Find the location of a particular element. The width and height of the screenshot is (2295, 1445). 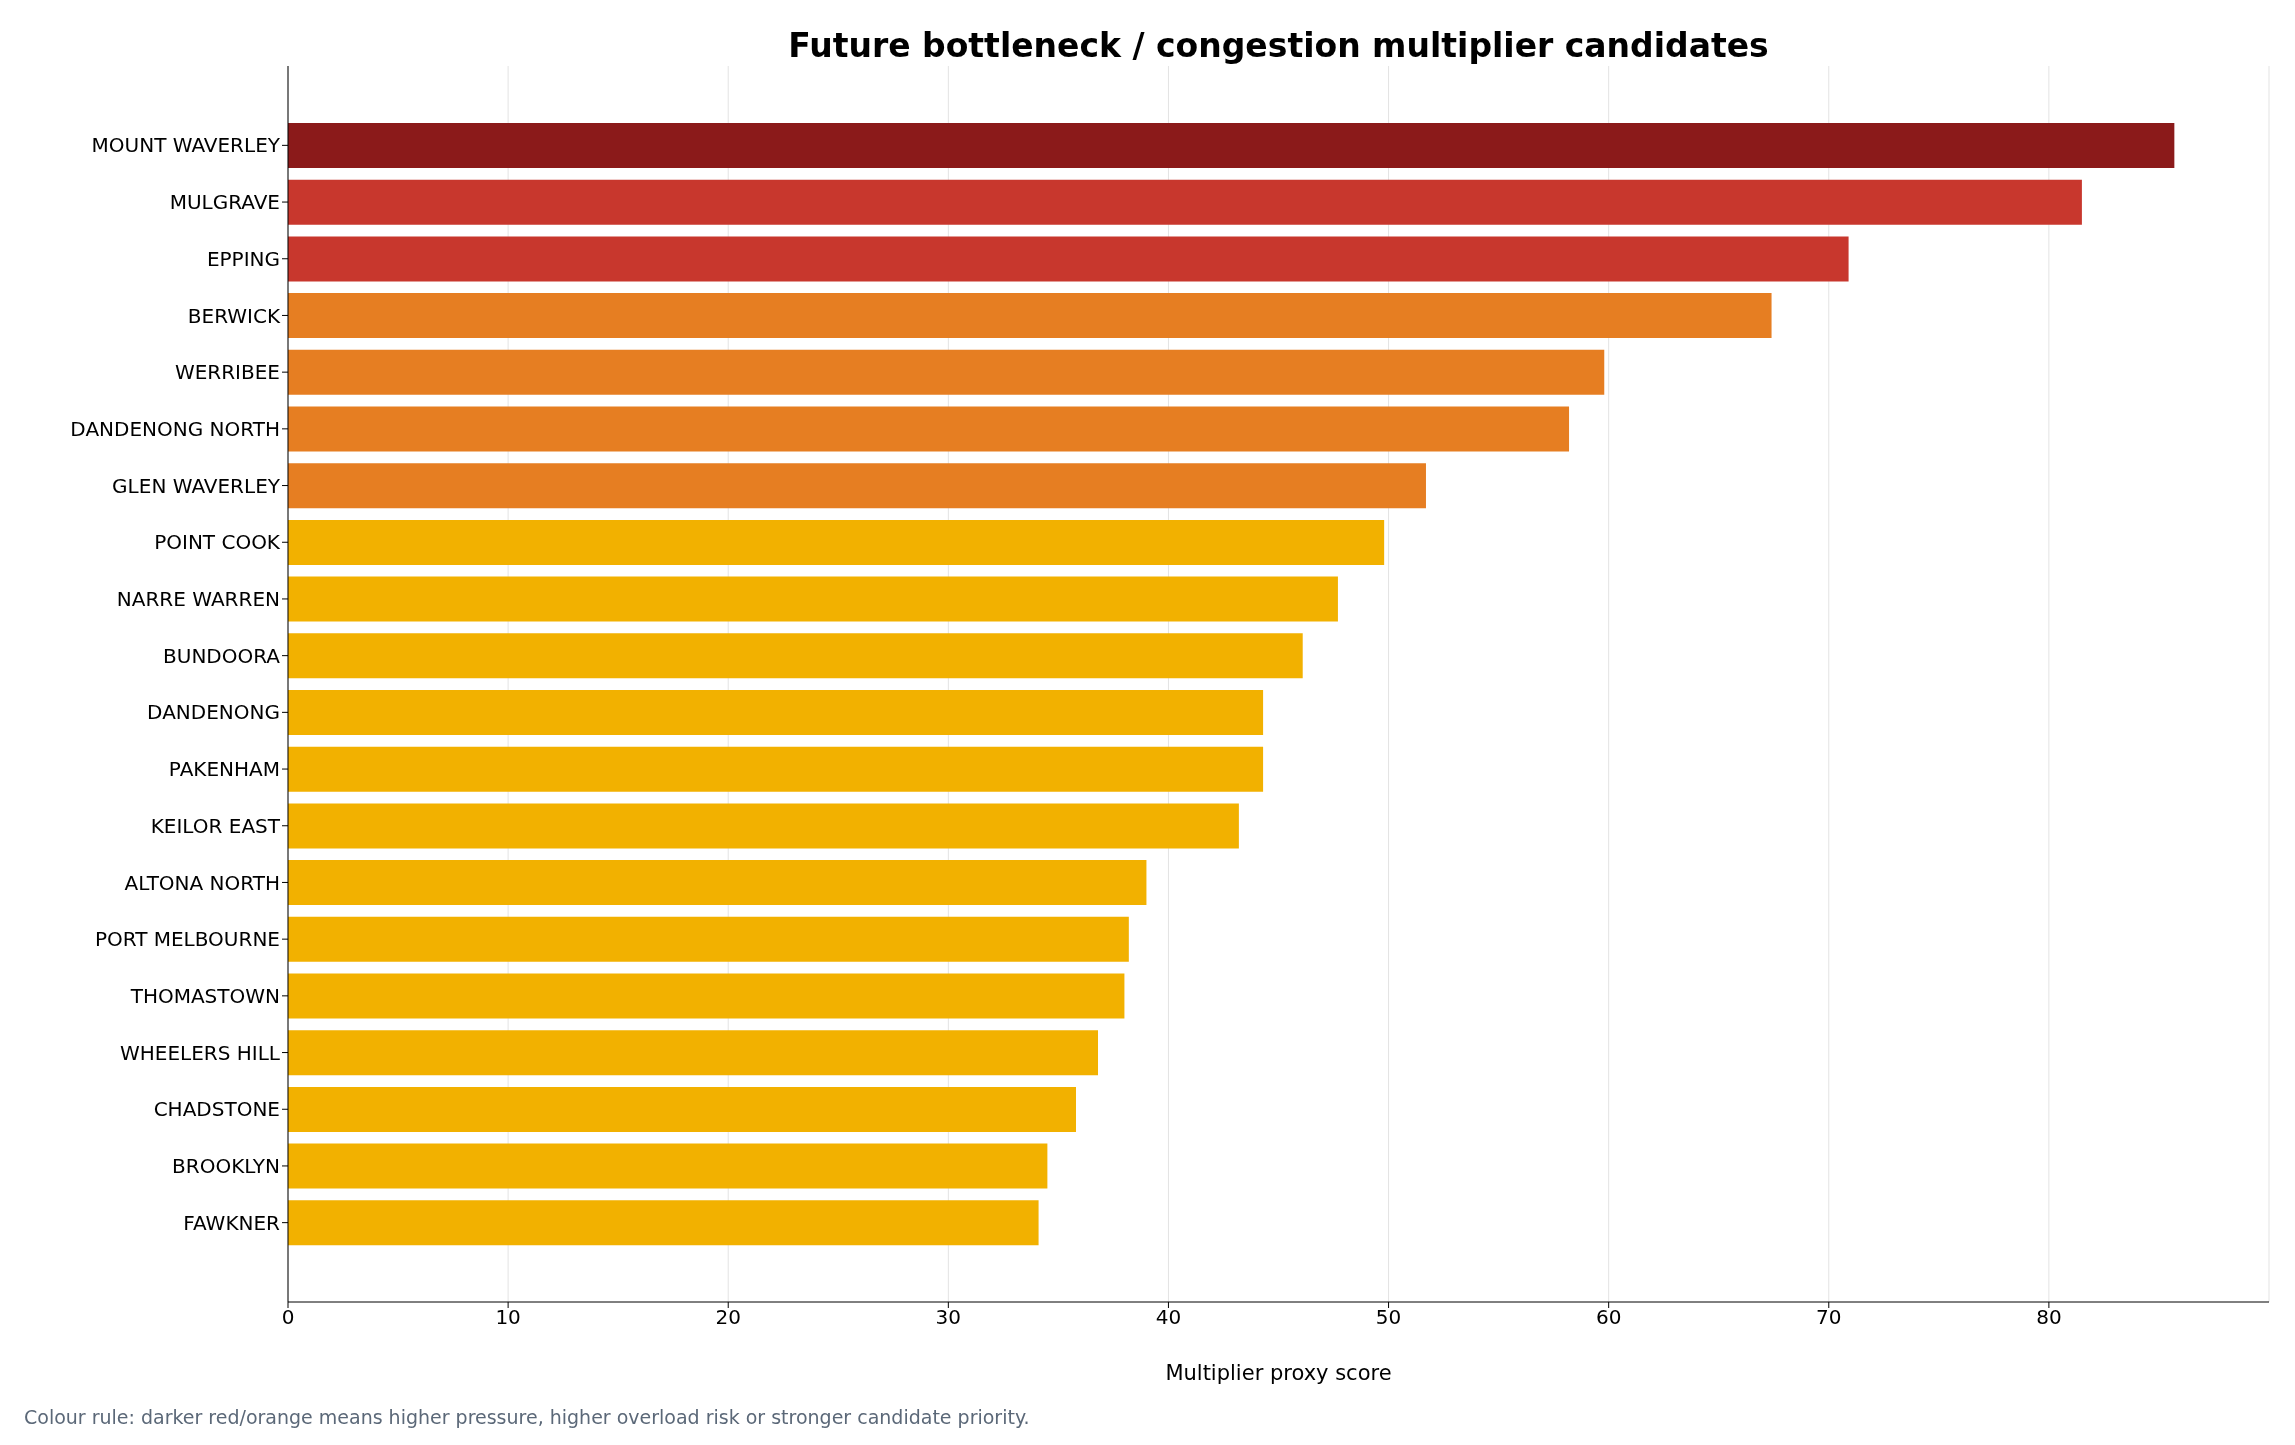

x-tick-label: 50 is located at coordinates (1388, 1317).